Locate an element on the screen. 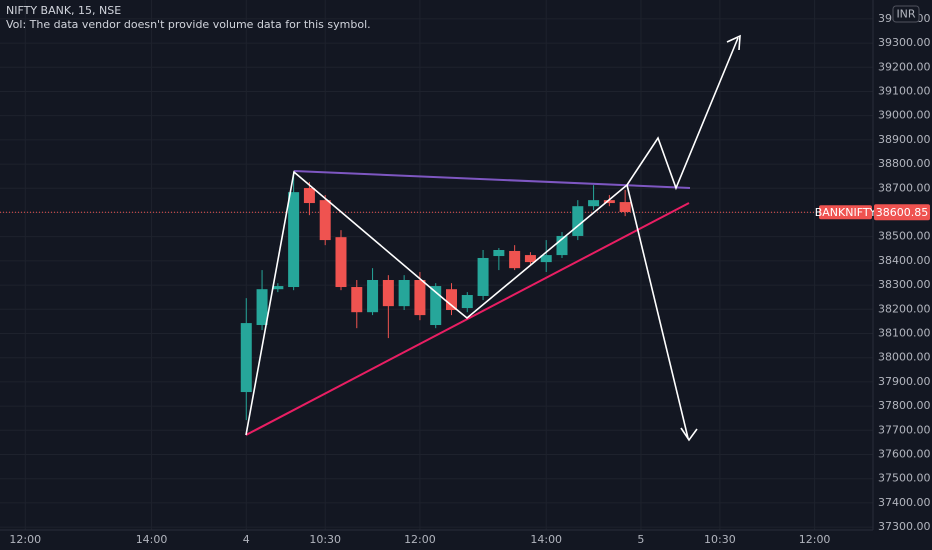  currency-badge is located at coordinates (906, 14).